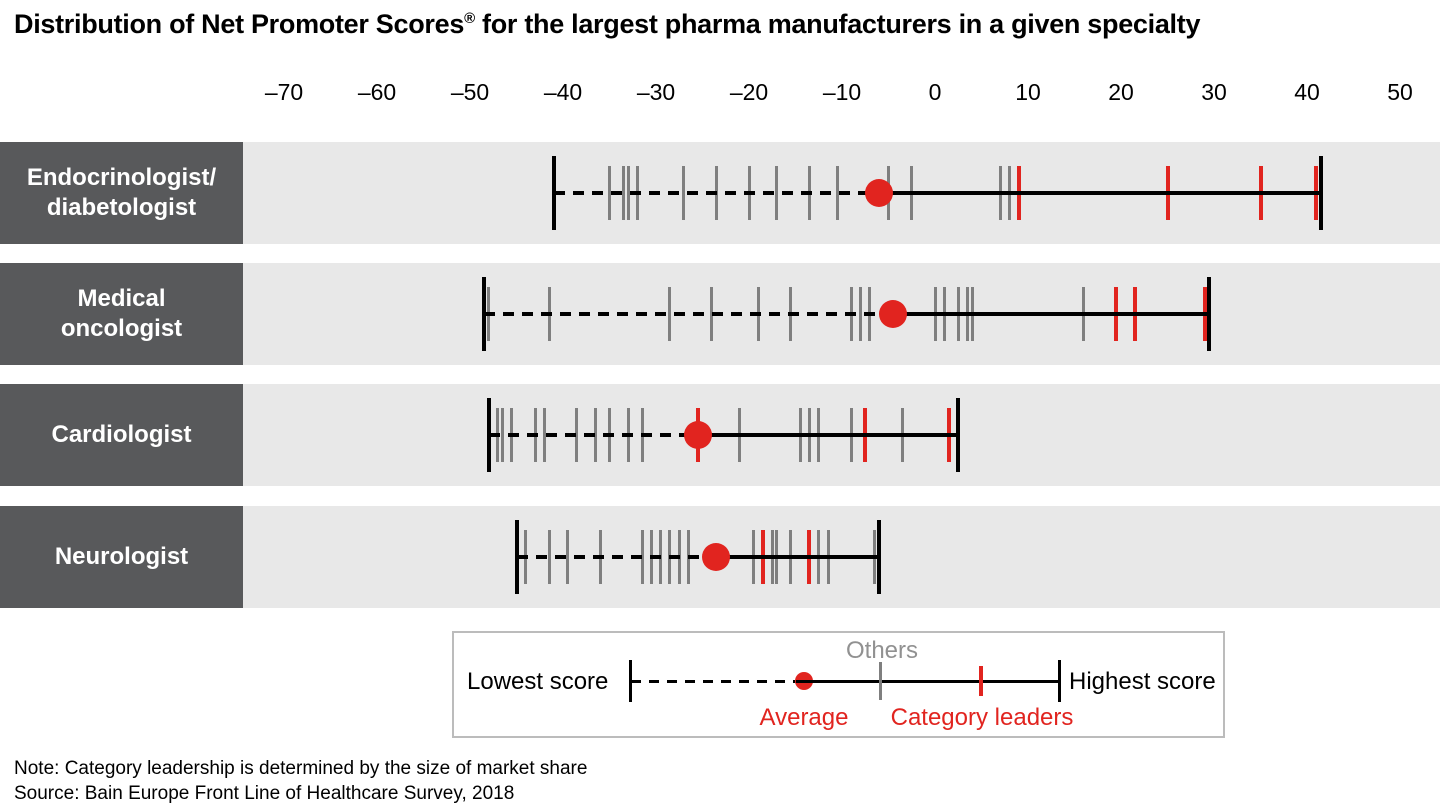 This screenshot has height=810, width=1440. What do you see at coordinates (882, 650) in the screenshot?
I see `legend-others-label: Others` at bounding box center [882, 650].